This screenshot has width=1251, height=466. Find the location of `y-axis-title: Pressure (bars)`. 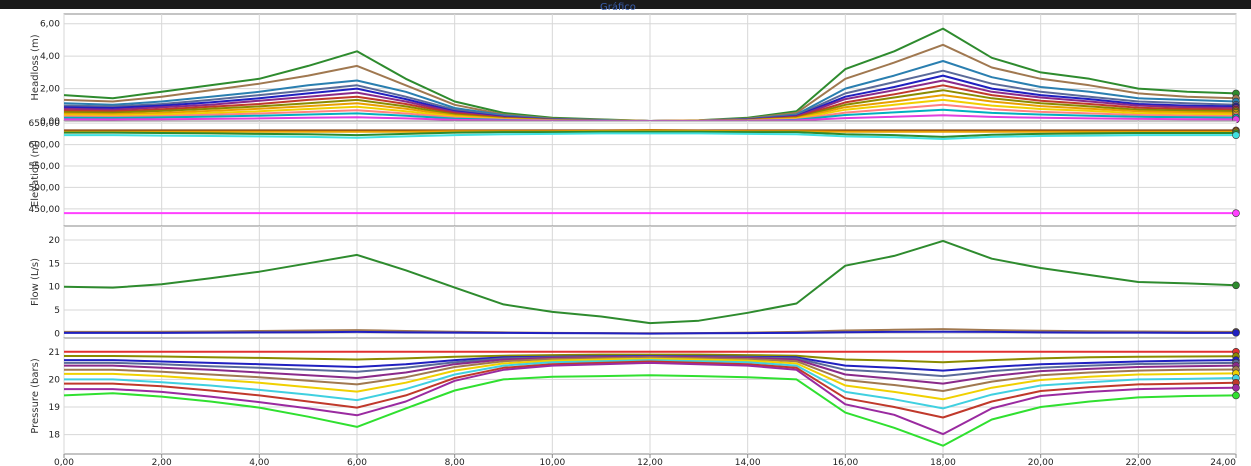

y-axis-title: Pressure (bars) is located at coordinates (35, 396).